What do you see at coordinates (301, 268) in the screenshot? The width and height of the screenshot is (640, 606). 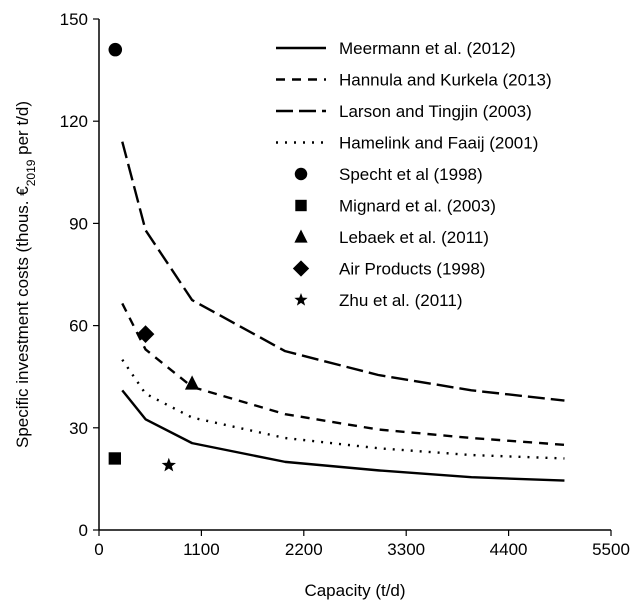 I see `legend-diamond-icon` at bounding box center [301, 268].